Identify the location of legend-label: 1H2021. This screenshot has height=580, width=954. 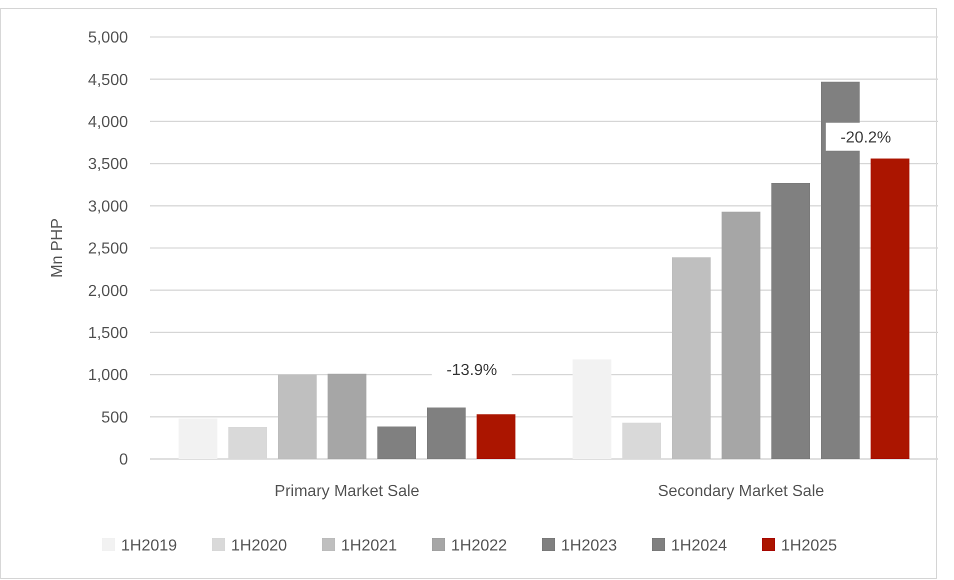
(369, 546).